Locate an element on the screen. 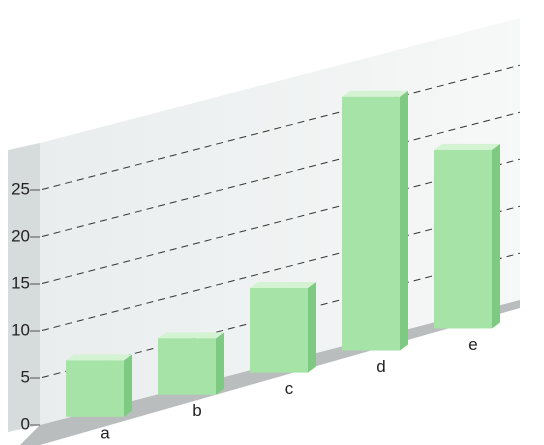  x-tick-label: b is located at coordinates (196, 410).